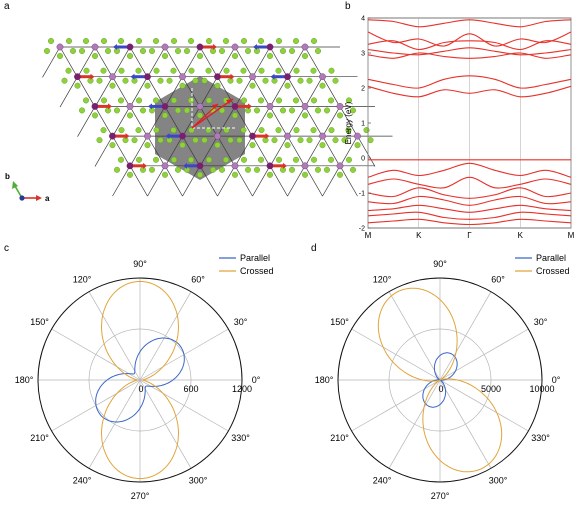 Image resolution: width=581 pixels, height=510 pixels. I want to click on k-point-label: Γ, so click(469, 235).